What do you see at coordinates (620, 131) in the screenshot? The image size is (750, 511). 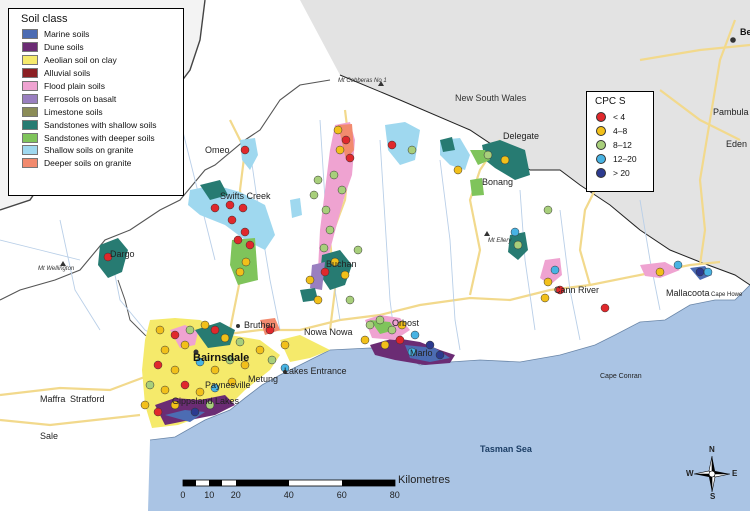 I see `cpc-legend-label: 4–8` at bounding box center [620, 131].